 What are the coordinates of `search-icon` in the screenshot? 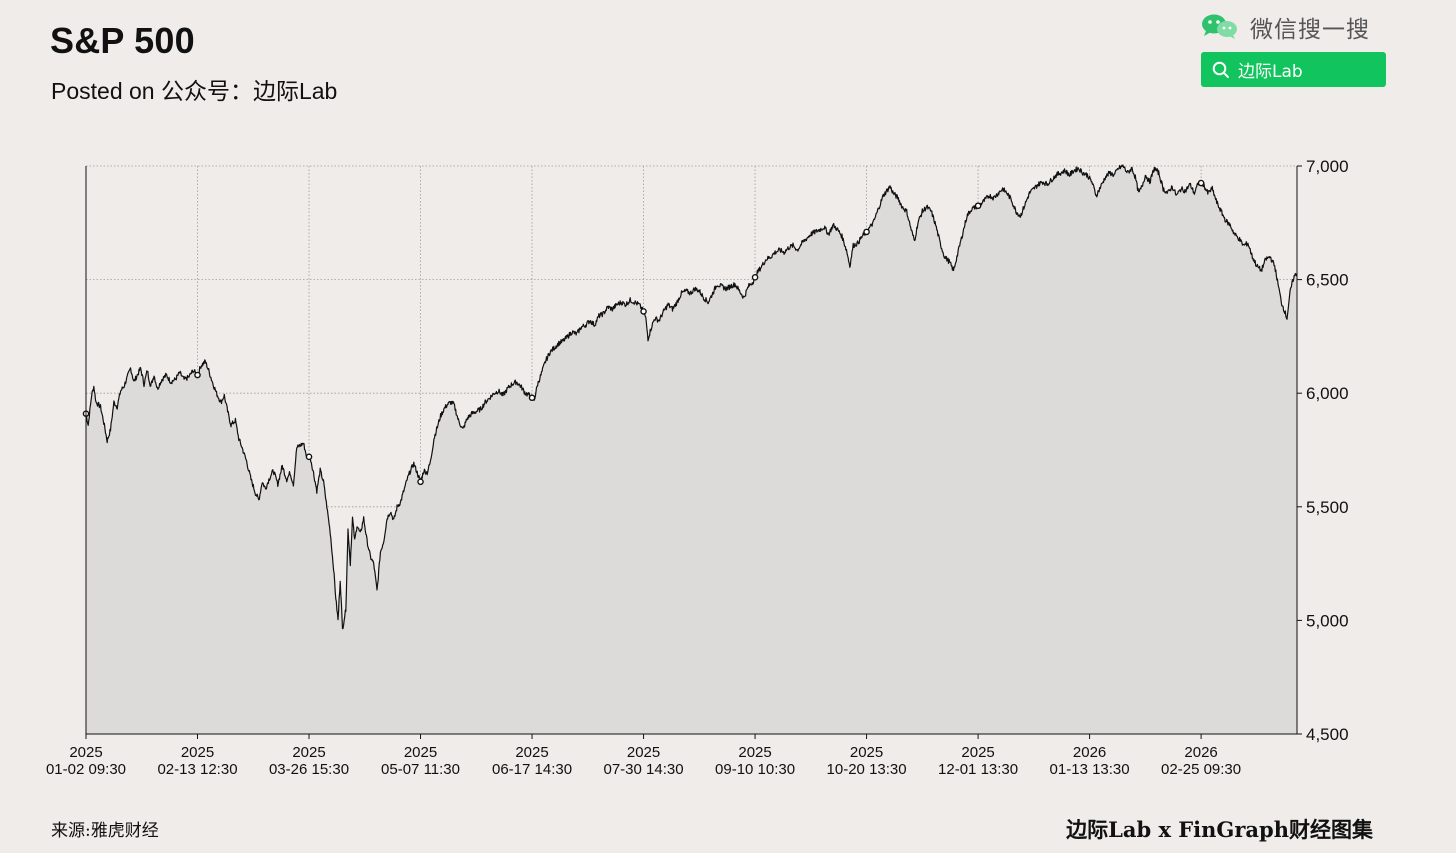 It's located at (1220, 69).